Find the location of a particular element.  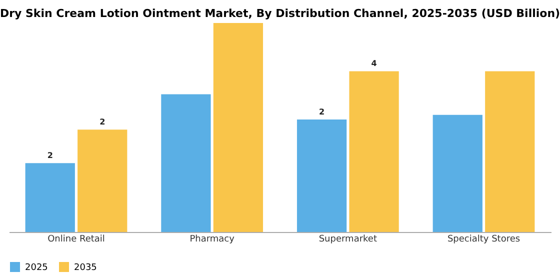

data-label: 4 is located at coordinates (374, 63).